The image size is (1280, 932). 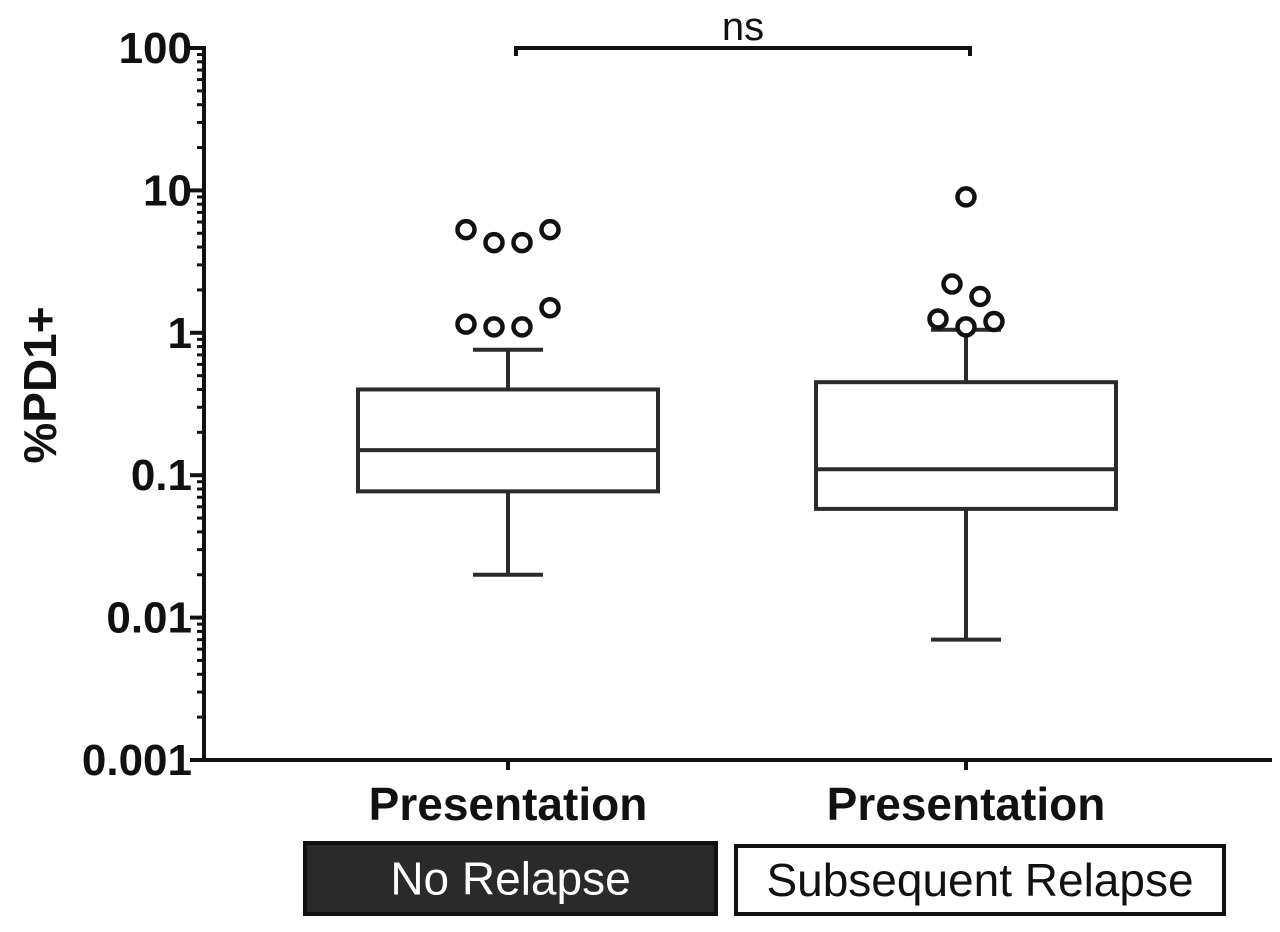 I want to click on significance-line, so click(x=743, y=51).